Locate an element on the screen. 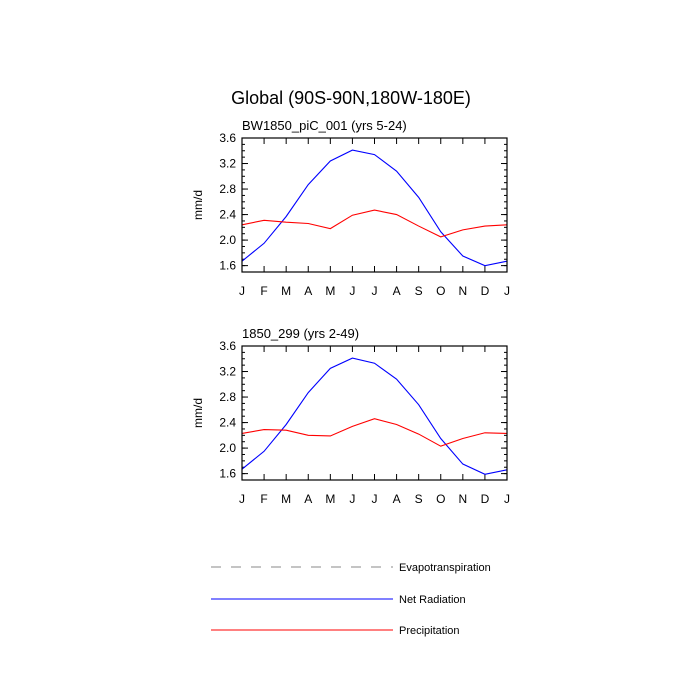 This screenshot has width=700, height=700. panel-title: 1850_299 (yrs 2-49) is located at coordinates (300, 333).